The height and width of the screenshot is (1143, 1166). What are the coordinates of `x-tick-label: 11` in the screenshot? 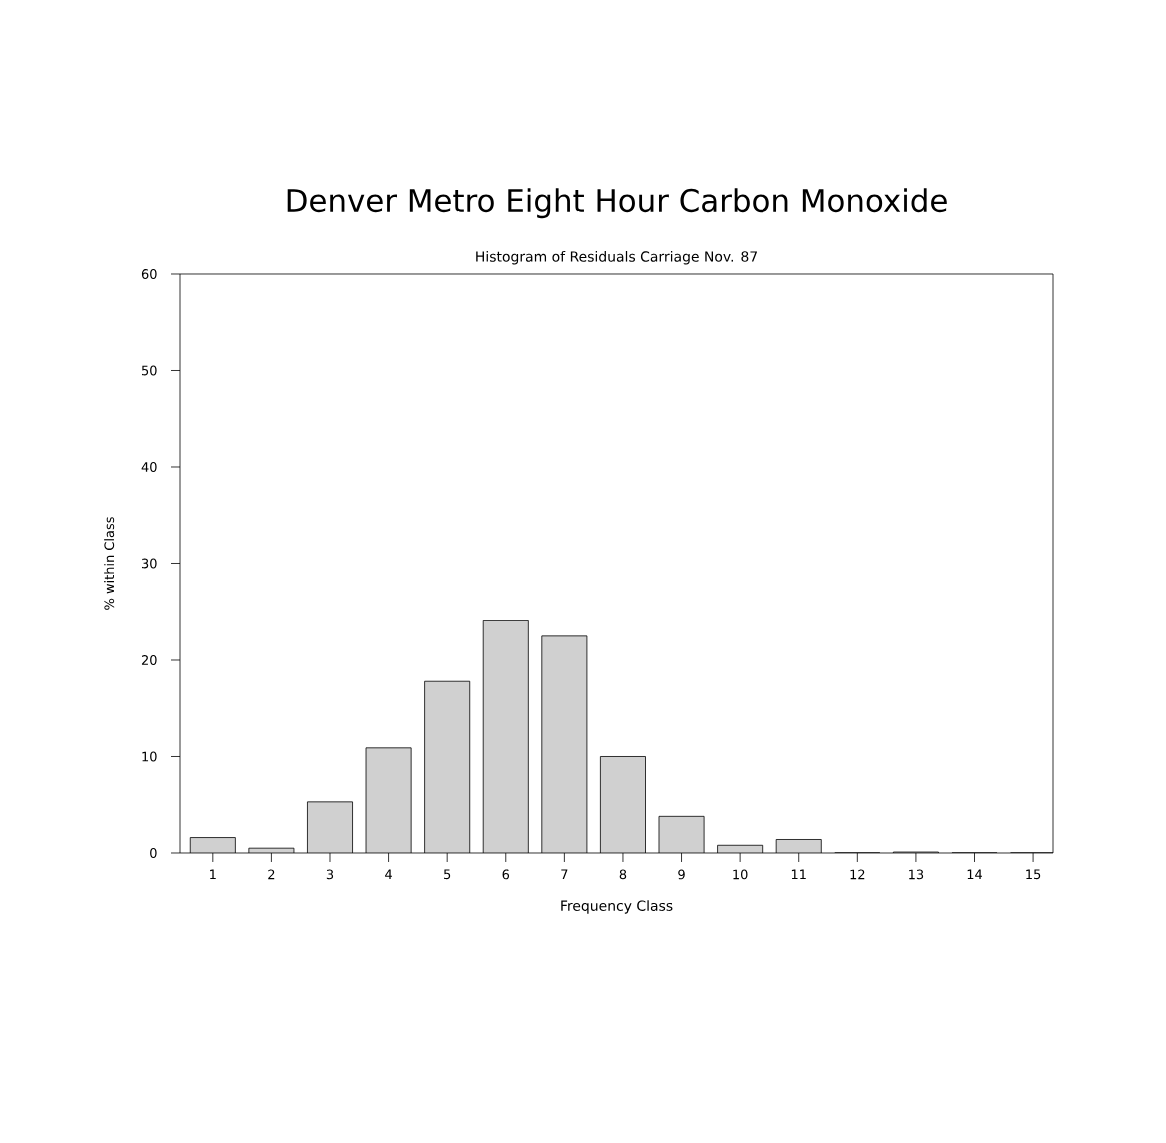 It's located at (798, 874).